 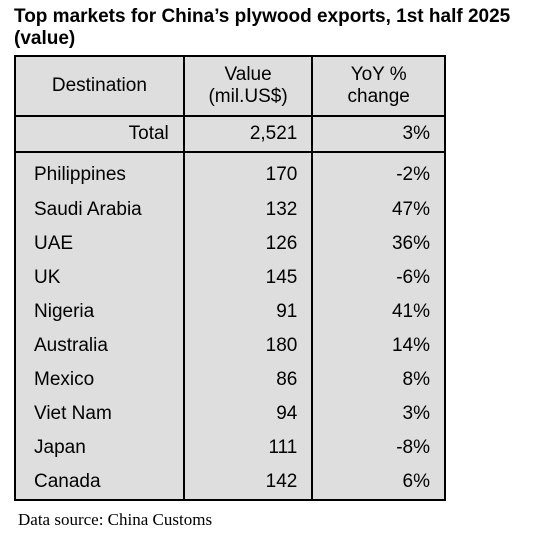 I want to click on destination-cell: Viet Nam, so click(x=99, y=414).